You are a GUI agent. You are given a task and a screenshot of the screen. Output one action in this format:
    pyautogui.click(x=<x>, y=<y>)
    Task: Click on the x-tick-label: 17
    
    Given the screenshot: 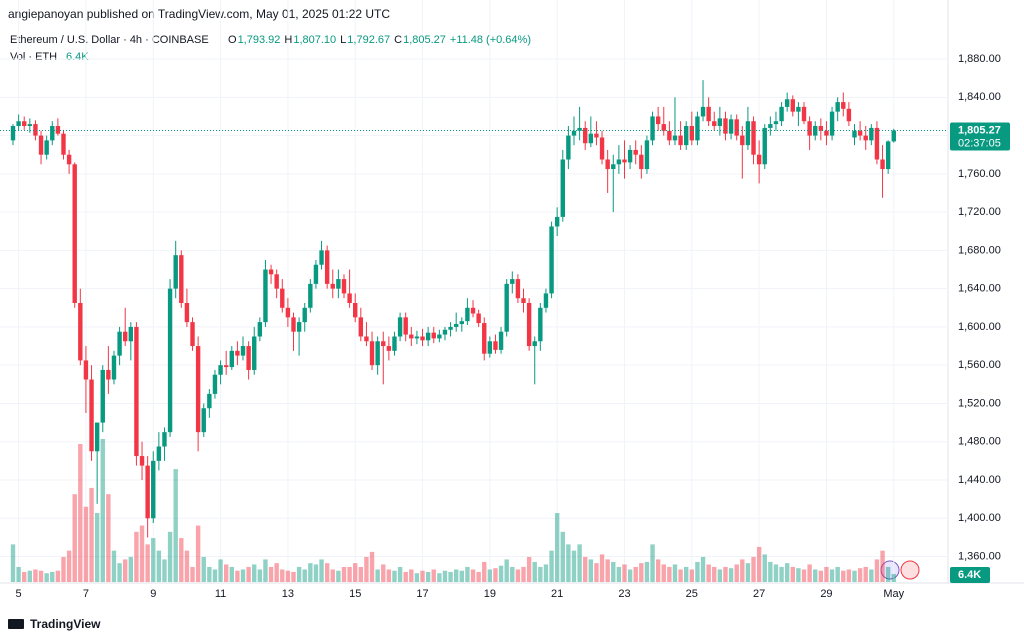 What is the action you would take?
    pyautogui.click(x=422, y=594)
    